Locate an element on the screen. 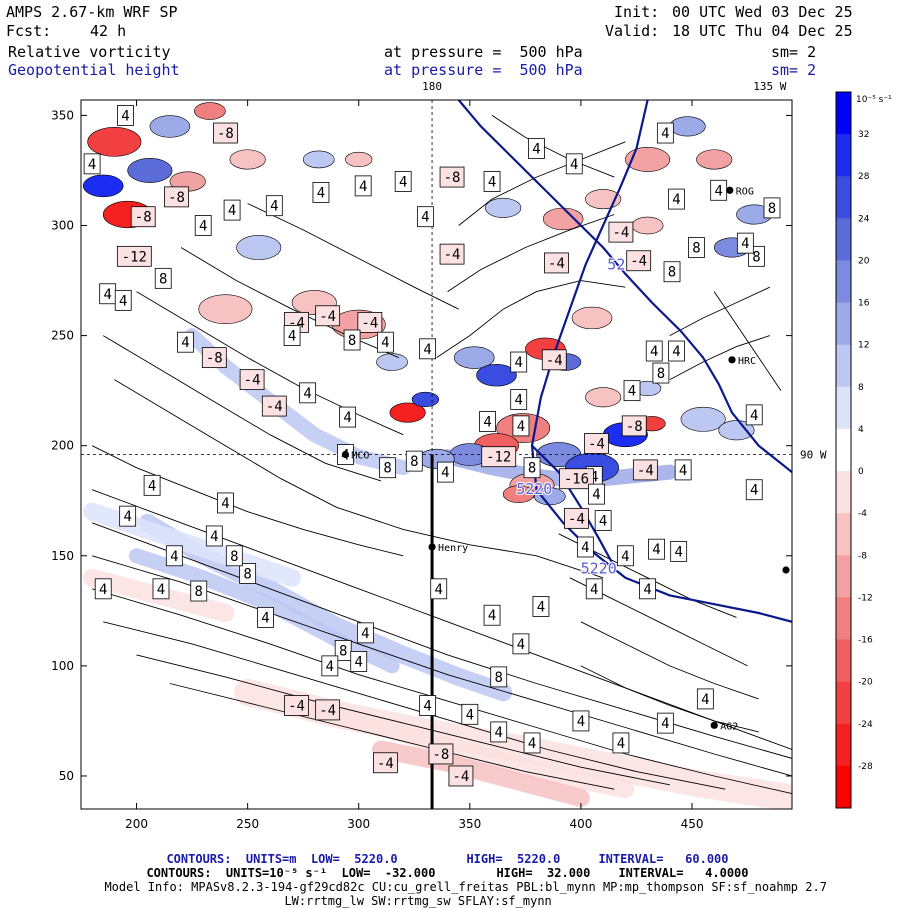  colorbar-tick-label: -24 is located at coordinates (865, 725).